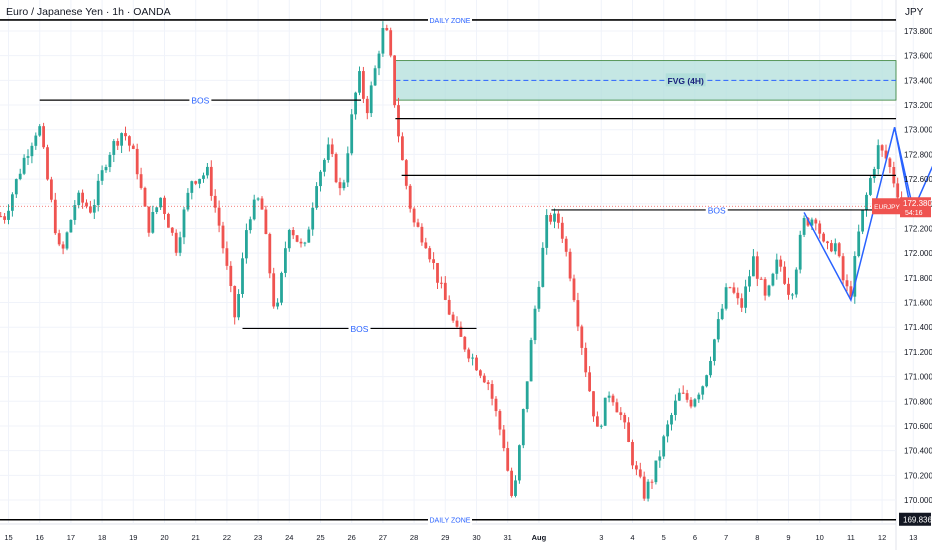 The image size is (932, 550). I want to click on time-tick-label: 17, so click(71, 537).